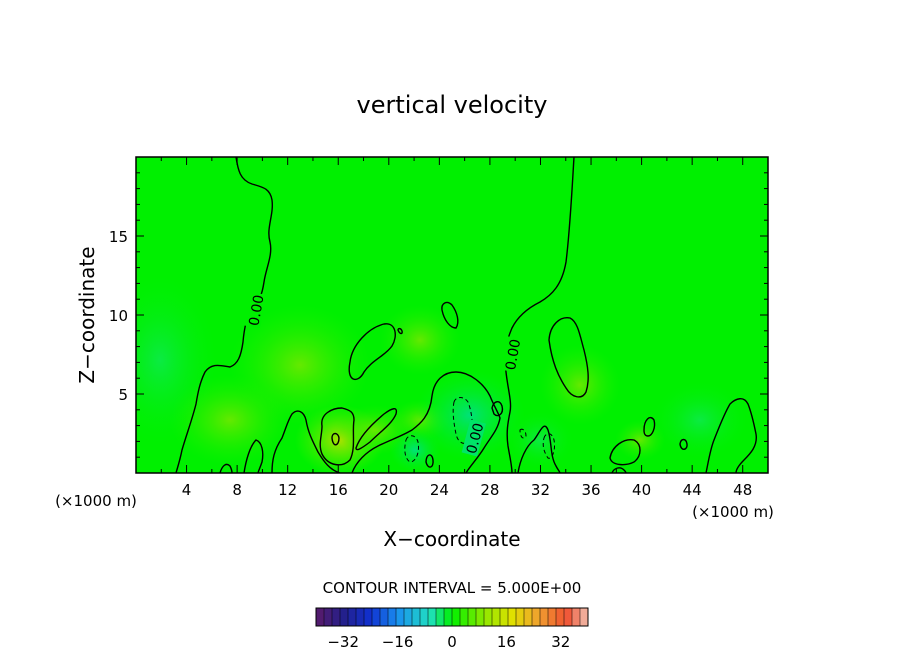 This screenshot has height=654, width=904. What do you see at coordinates (388, 490) in the screenshot?
I see `x-tick-label: 20` at bounding box center [388, 490].